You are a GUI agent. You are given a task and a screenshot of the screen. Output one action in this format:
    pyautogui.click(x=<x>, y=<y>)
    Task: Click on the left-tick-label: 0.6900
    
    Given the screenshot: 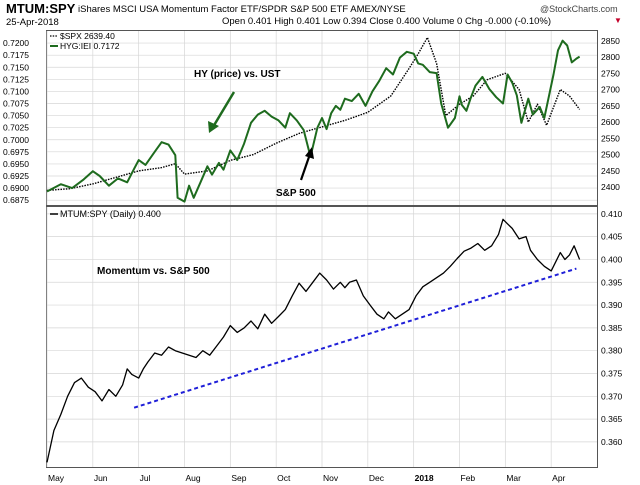 What is the action you would take?
    pyautogui.click(x=16, y=188)
    